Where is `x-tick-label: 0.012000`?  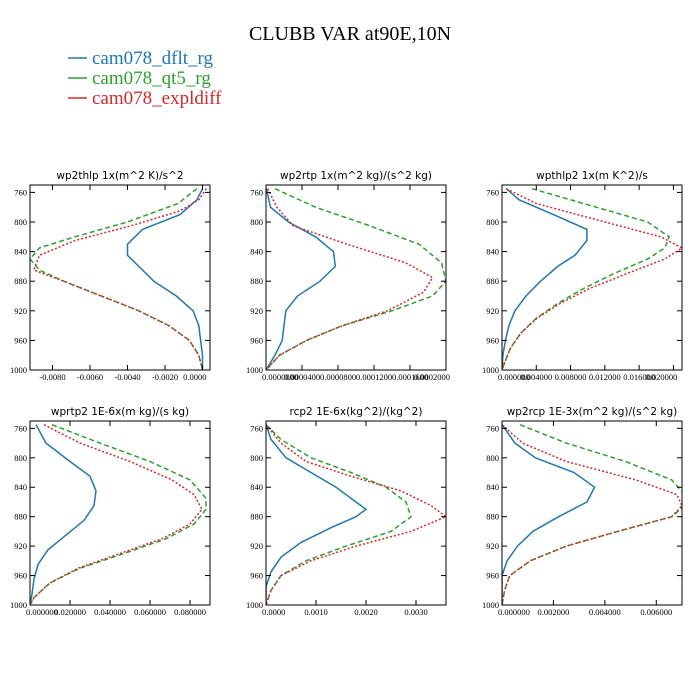
x-tick-label: 0.012000 is located at coordinates (605, 377).